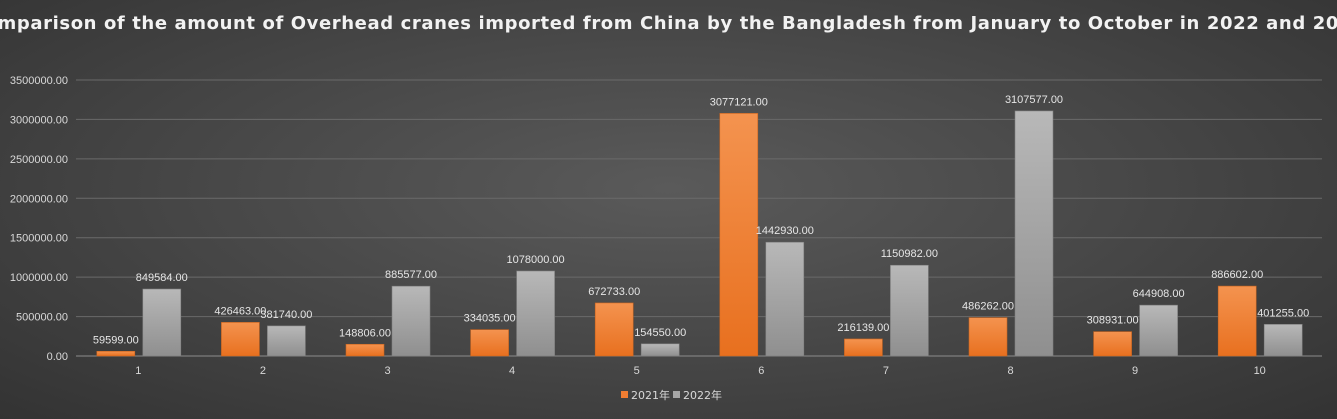  Describe the element at coordinates (162, 278) in the screenshot. I see `data-label: 849584.00` at that location.